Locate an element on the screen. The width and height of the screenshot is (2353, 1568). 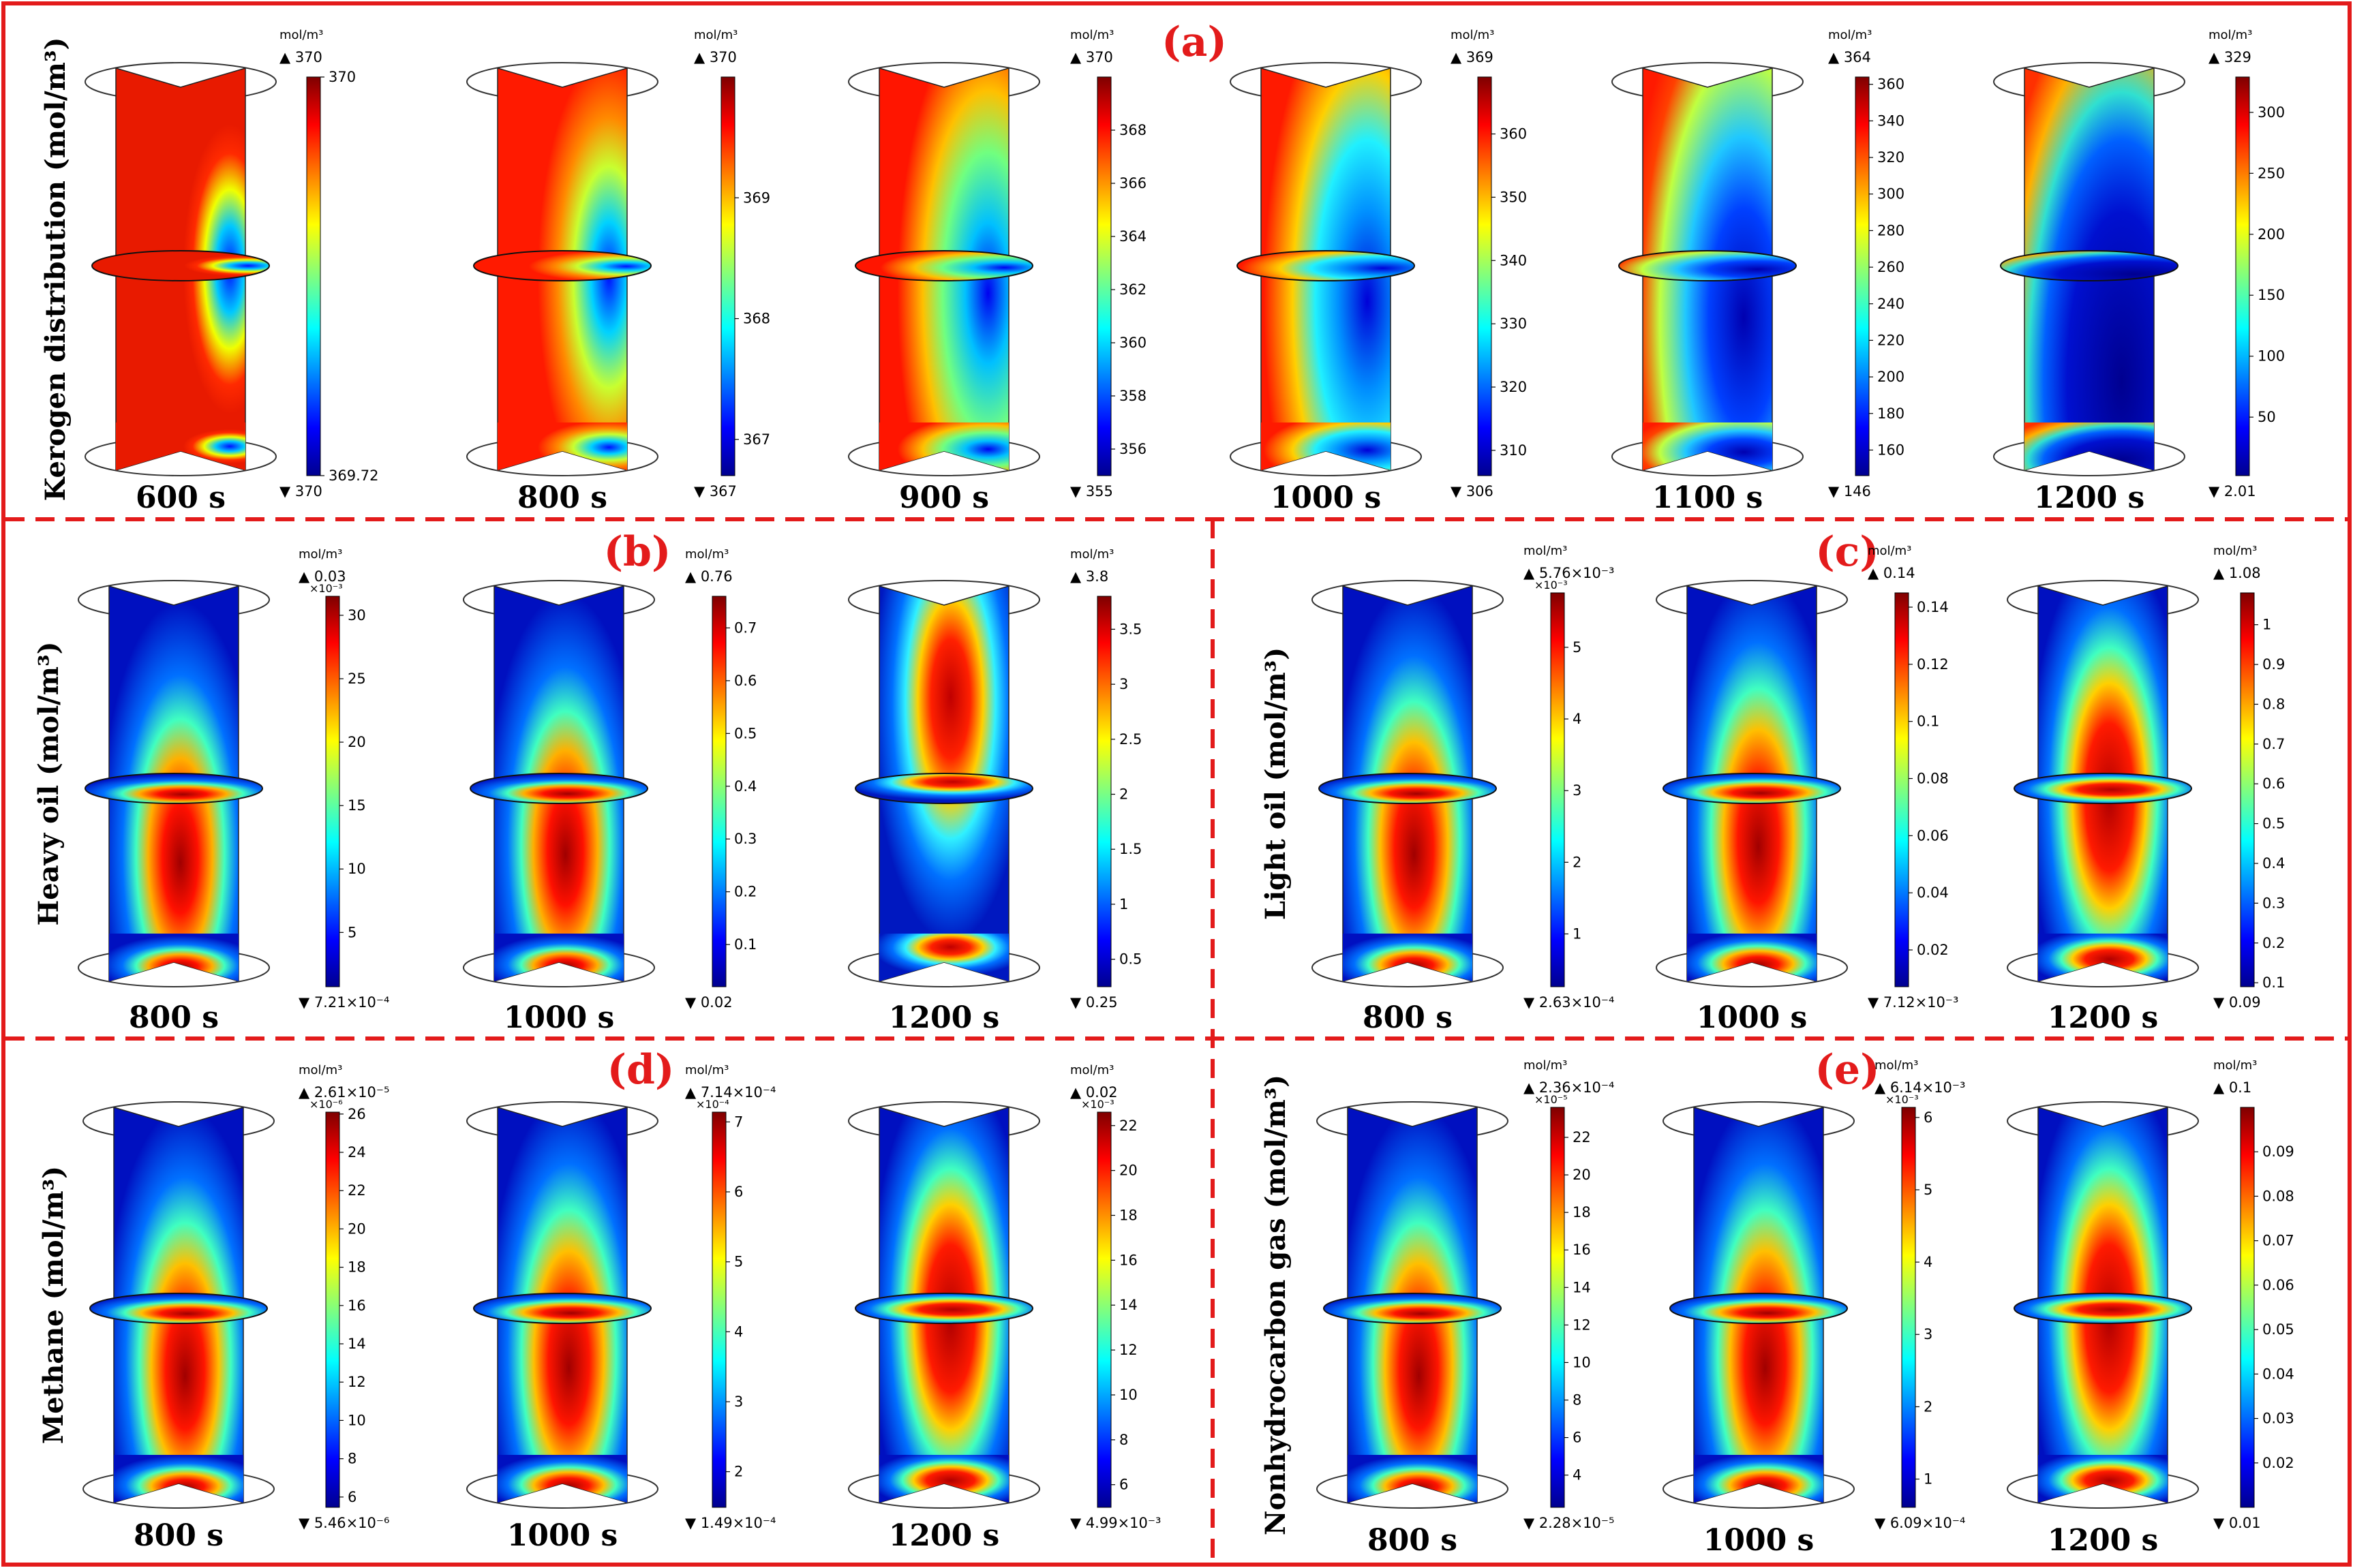
colorbar-tick-label: 369 is located at coordinates (757, 198).